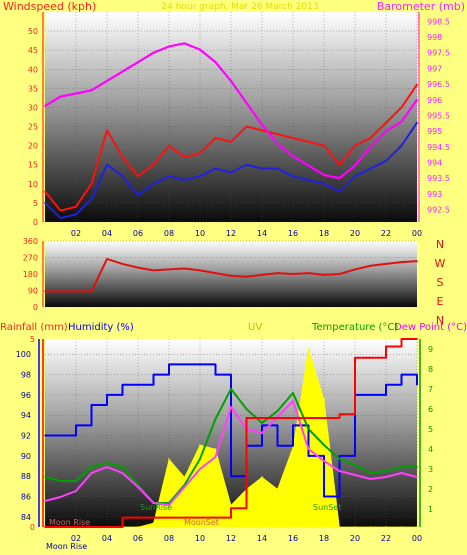 This screenshot has width=467, height=555. I want to click on wind-tick-label: 40, so click(33, 69).